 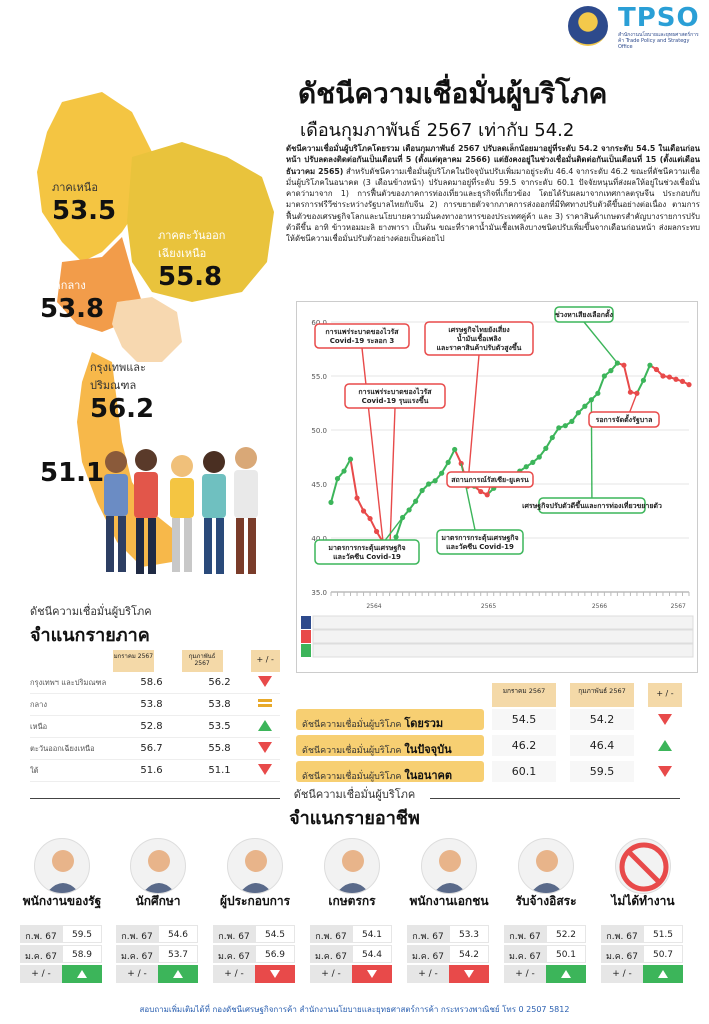 What do you see at coordinates (566, 934) in the screenshot?
I see `occupation-feb-value: 52.2` at bounding box center [566, 934].